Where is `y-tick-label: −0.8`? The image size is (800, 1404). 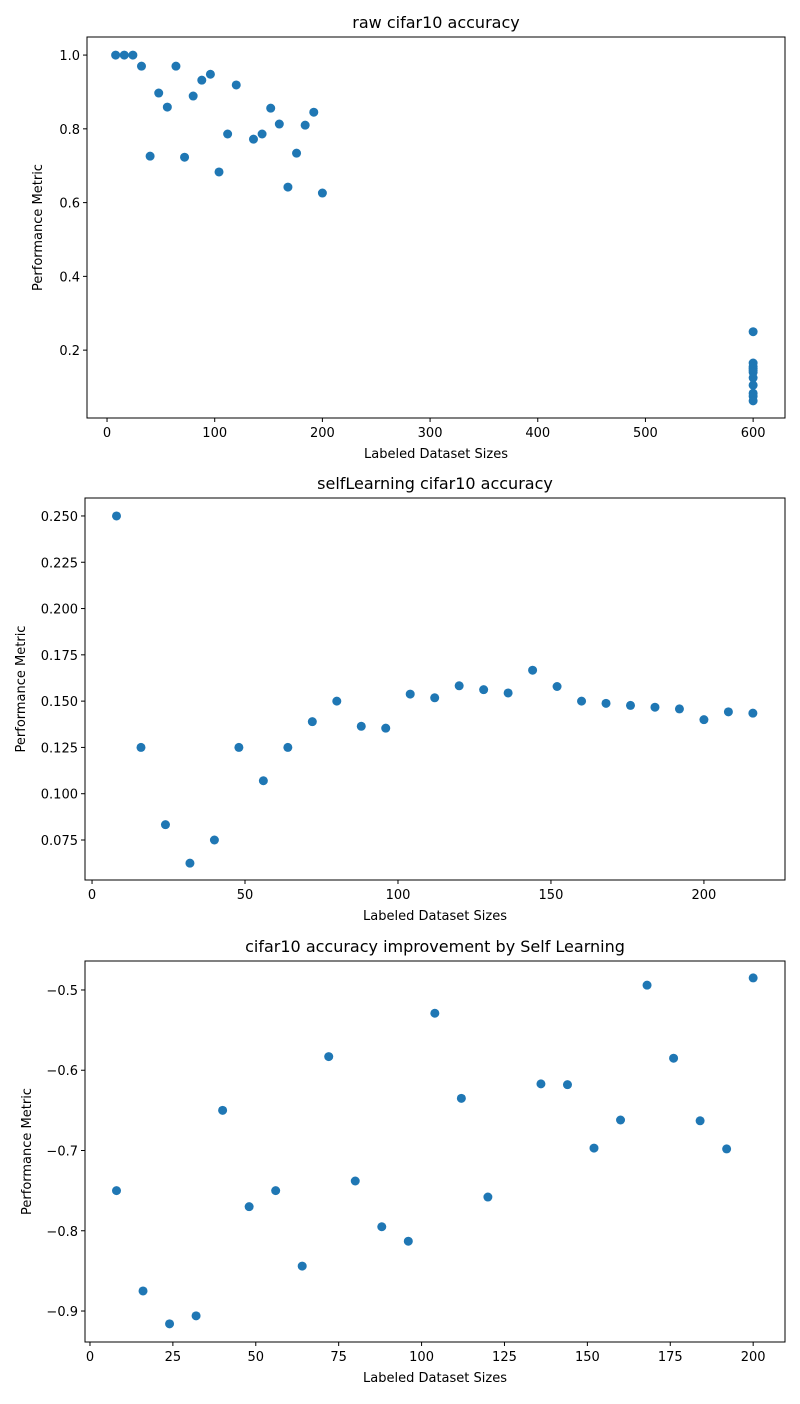 y-tick-label: −0.8 is located at coordinates (62, 1232).